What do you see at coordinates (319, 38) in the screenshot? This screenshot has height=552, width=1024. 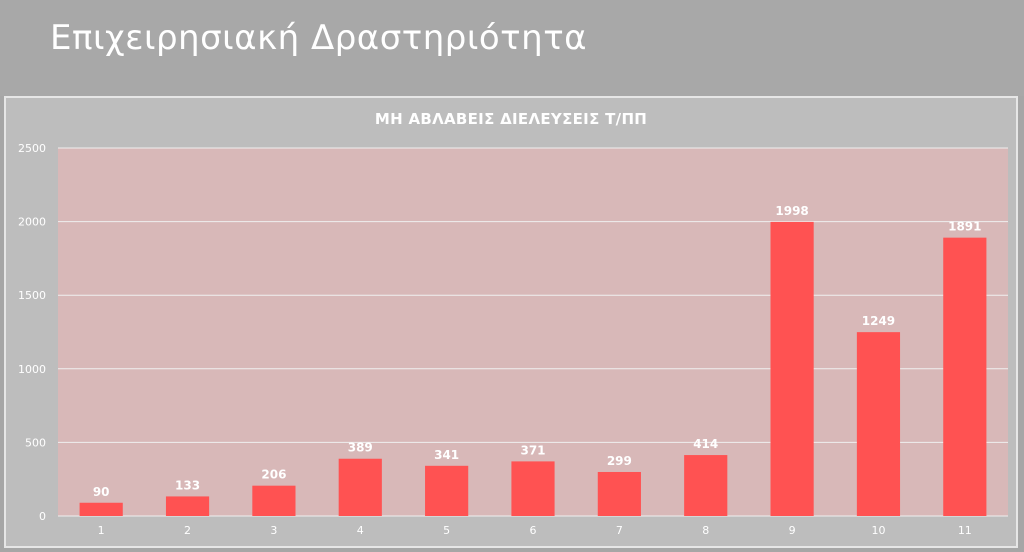 I see `slide-title: Επιχειρησιακή Δραστηριότητα` at bounding box center [319, 38].